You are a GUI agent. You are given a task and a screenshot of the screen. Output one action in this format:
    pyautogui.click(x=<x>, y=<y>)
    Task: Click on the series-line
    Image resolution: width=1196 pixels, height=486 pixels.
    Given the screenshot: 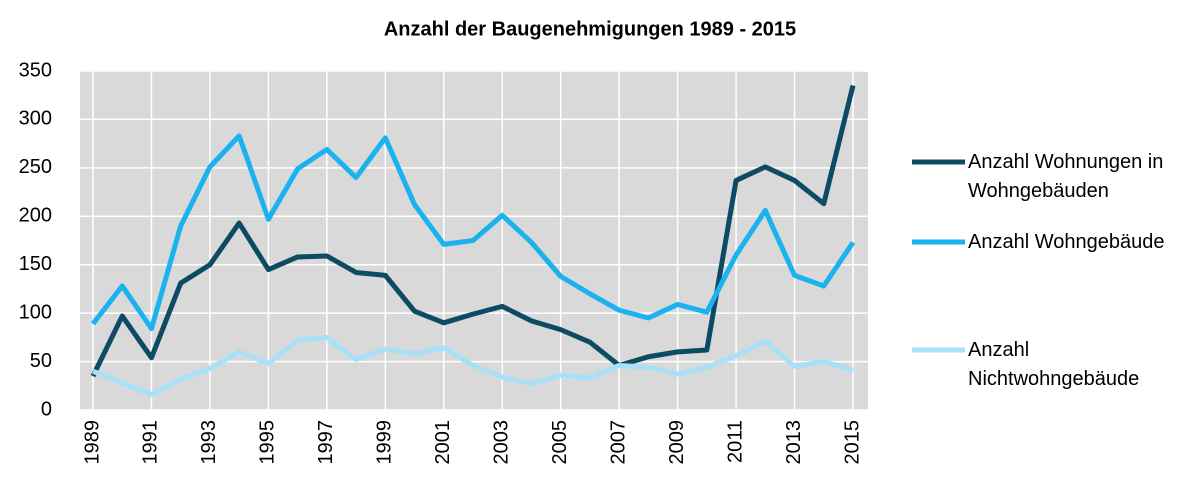 What is the action you would take?
    pyautogui.click(x=473, y=366)
    